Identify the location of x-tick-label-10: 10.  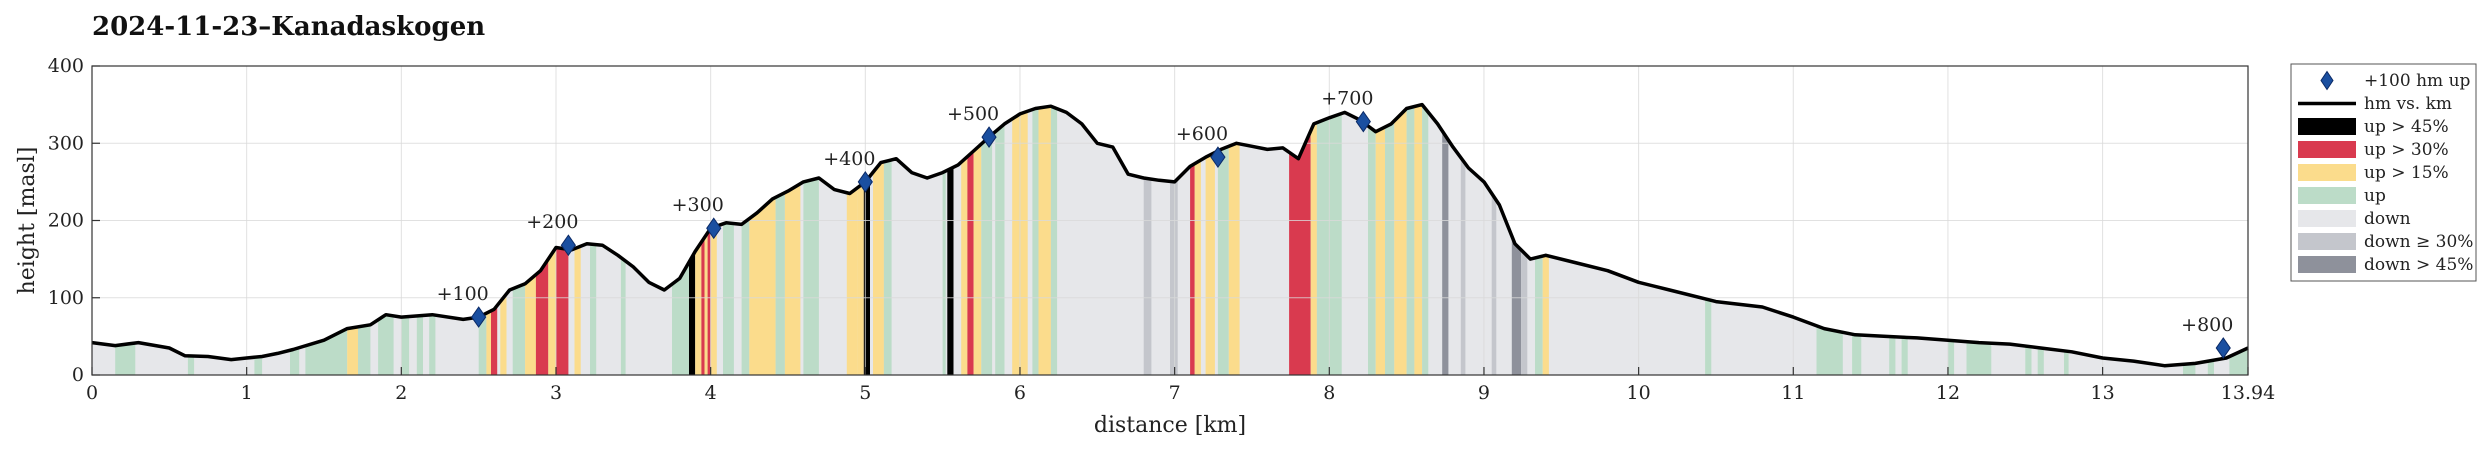
(1639, 393).